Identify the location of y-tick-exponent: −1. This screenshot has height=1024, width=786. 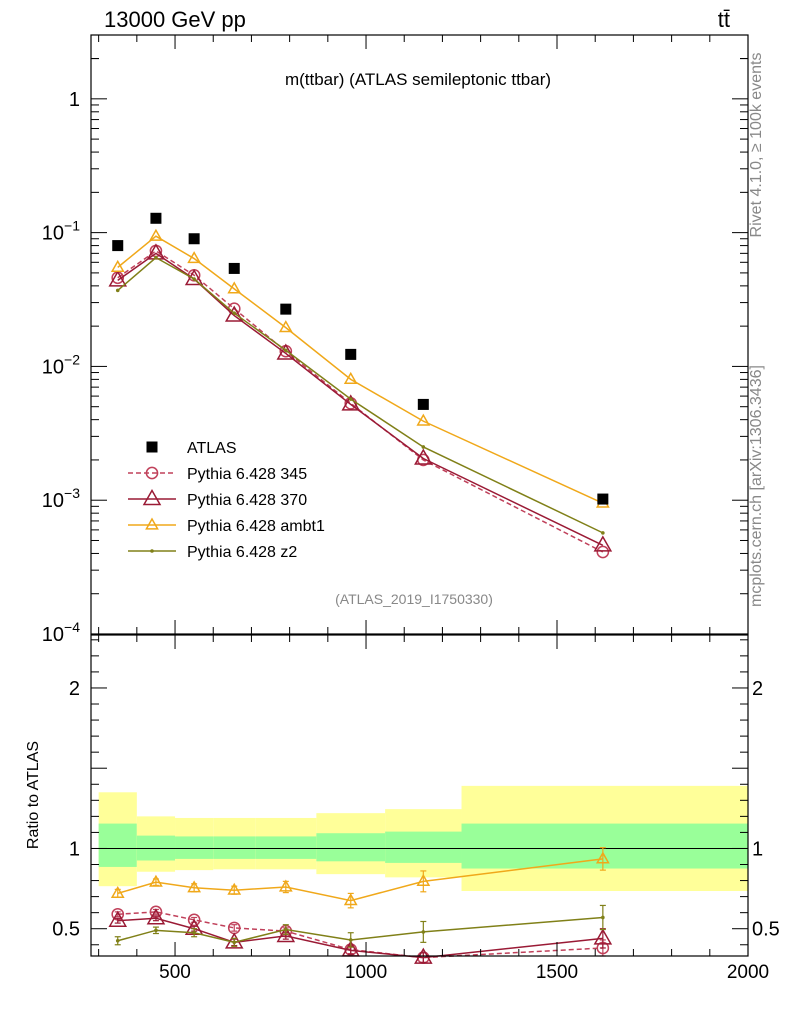
(72, 226).